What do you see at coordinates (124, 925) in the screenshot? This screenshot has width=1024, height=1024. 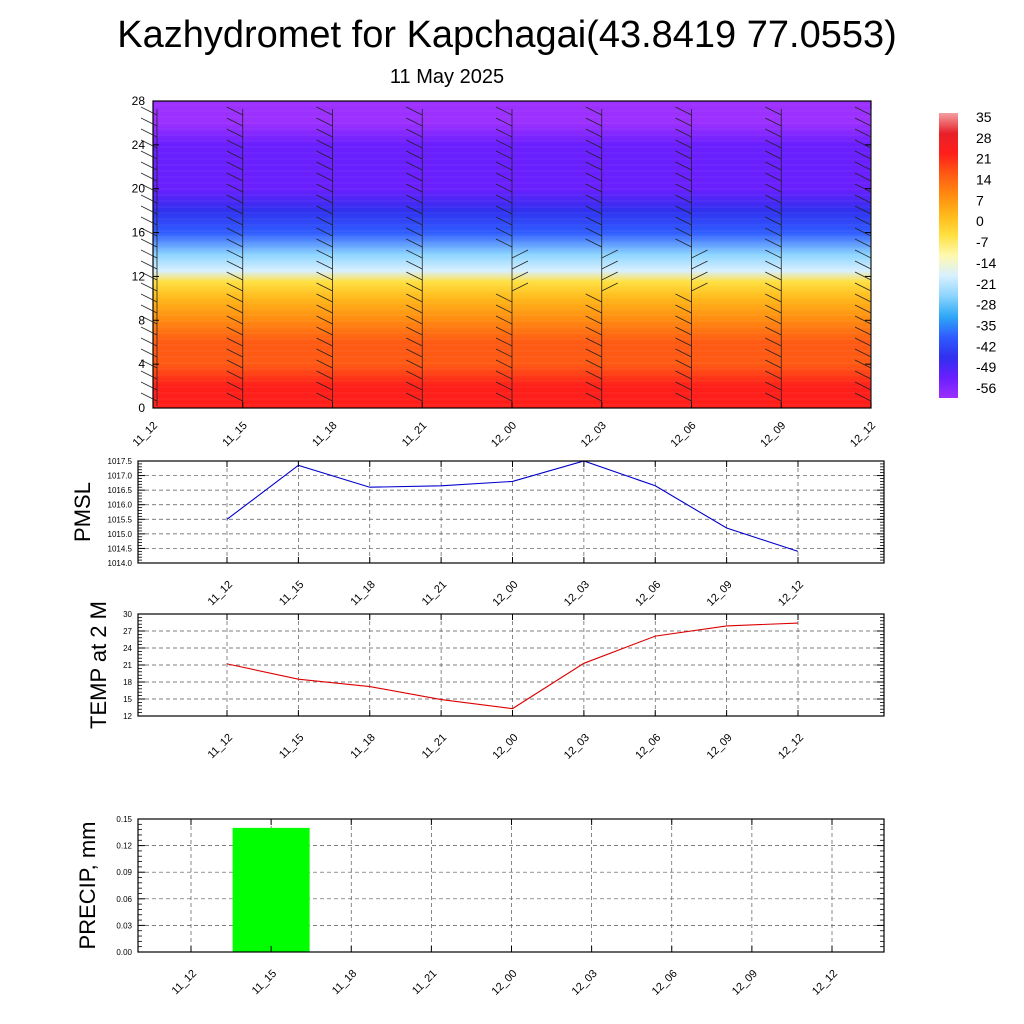 I see `y-tick-label: 0.03` at bounding box center [124, 925].